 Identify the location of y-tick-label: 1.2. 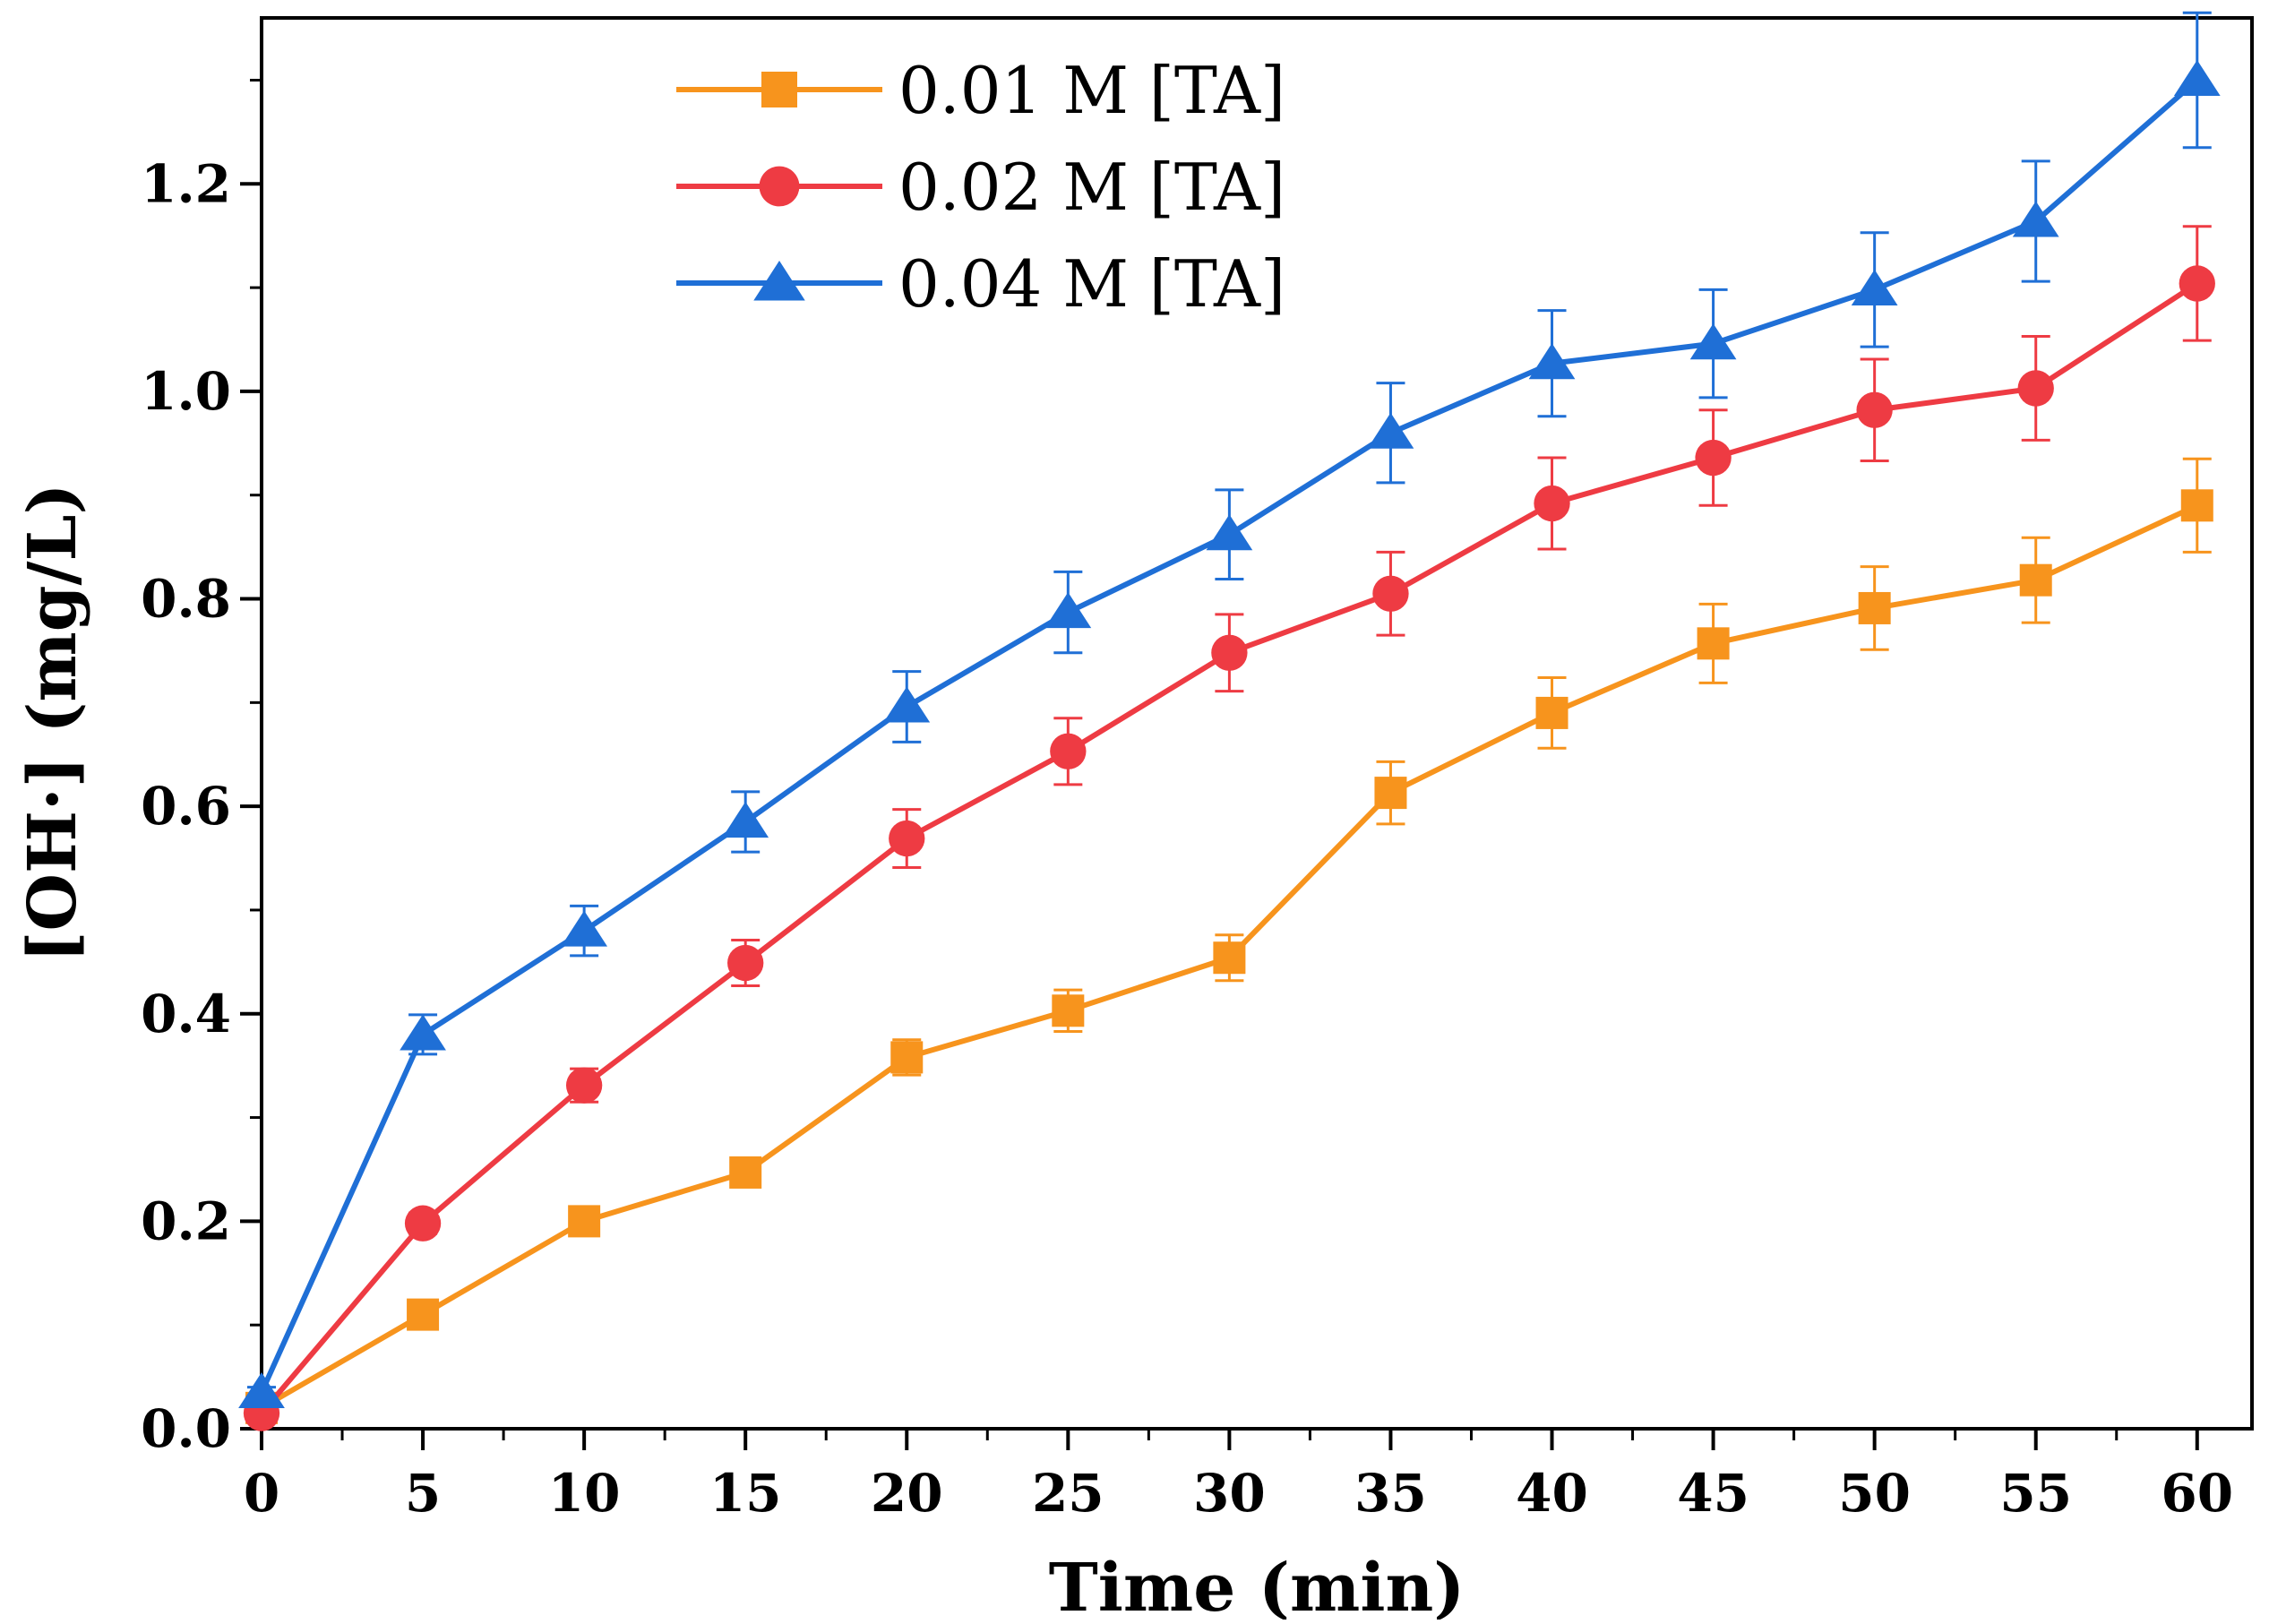
(186, 183).